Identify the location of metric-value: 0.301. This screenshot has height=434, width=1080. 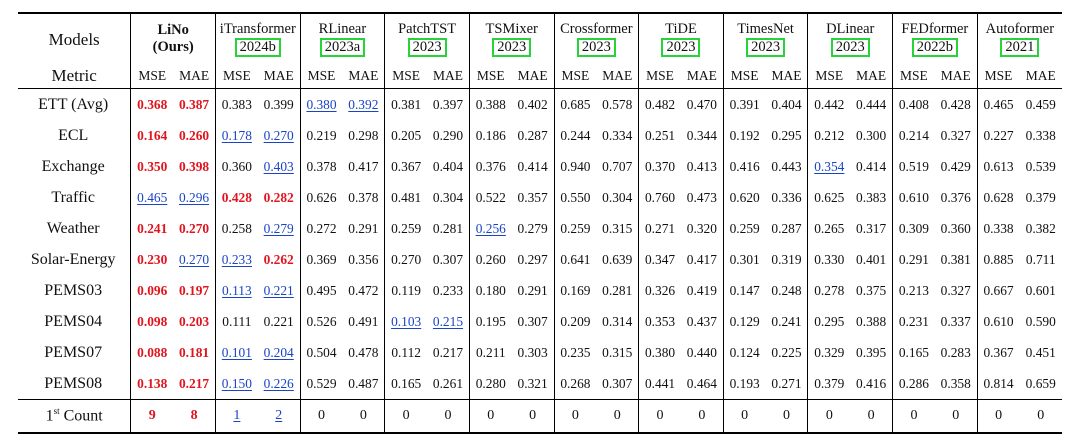
(744, 259).